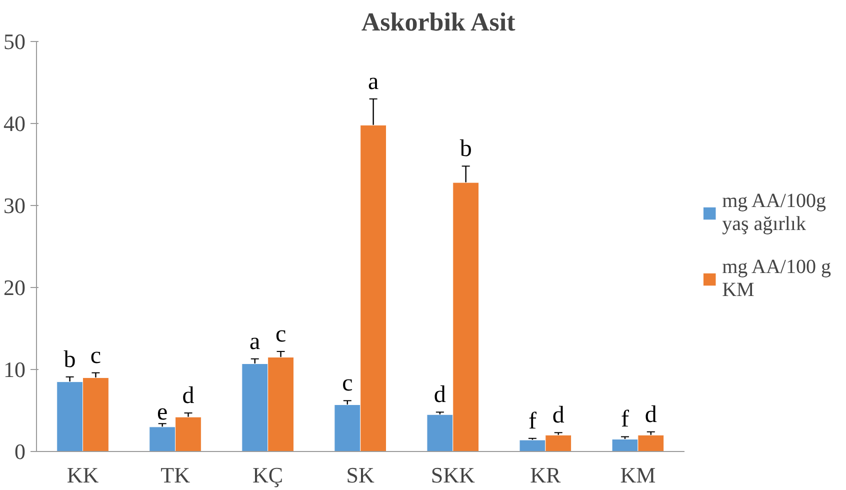 This screenshot has width=846, height=490. Describe the element at coordinates (82, 475) in the screenshot. I see `x-tick-label: KK` at that location.